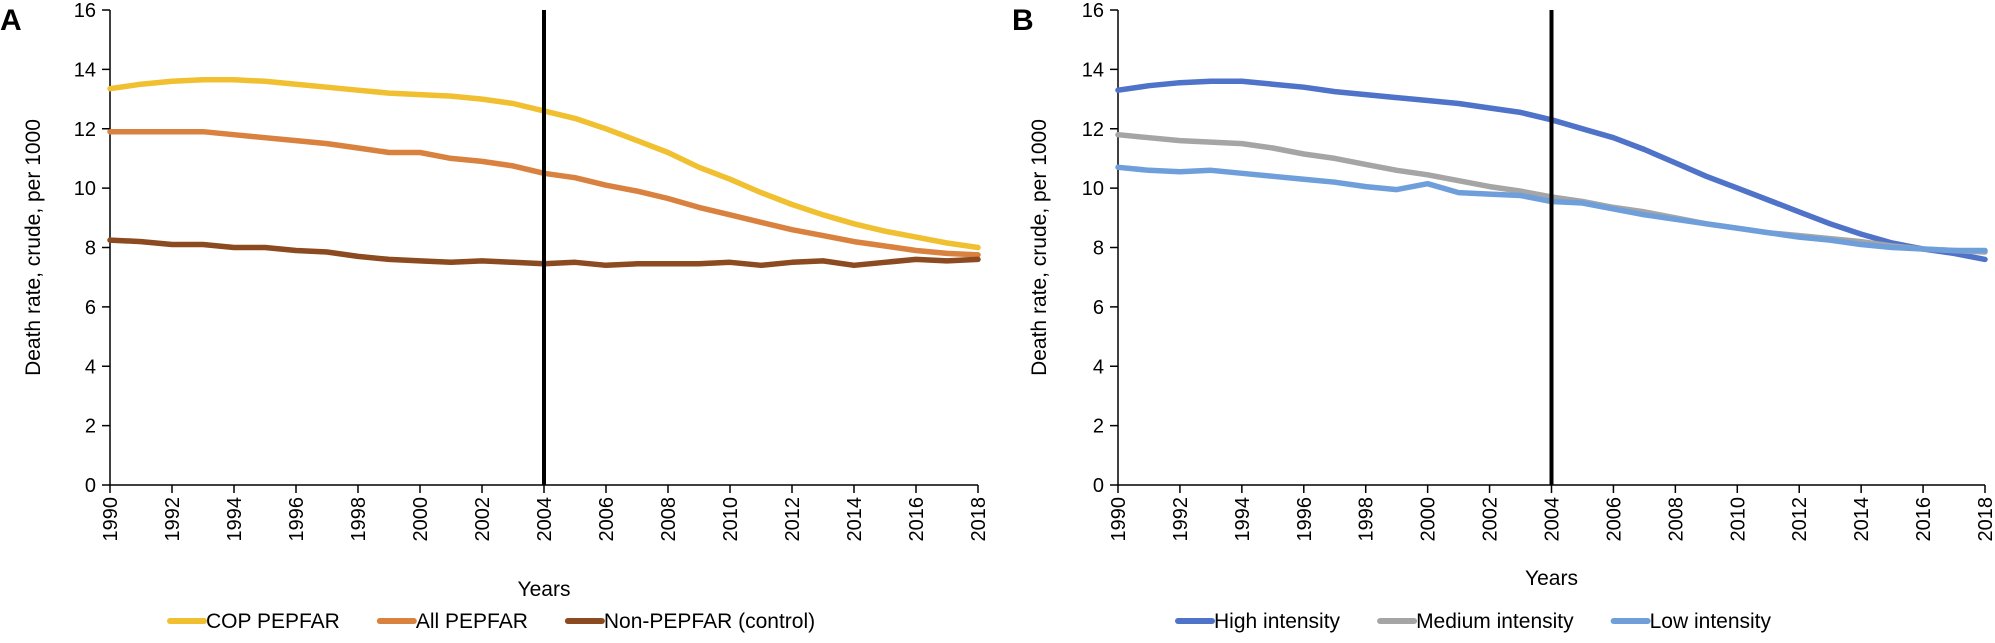  What do you see at coordinates (1495, 621) in the screenshot?
I see `legend-label: Medium intensity` at bounding box center [1495, 621].